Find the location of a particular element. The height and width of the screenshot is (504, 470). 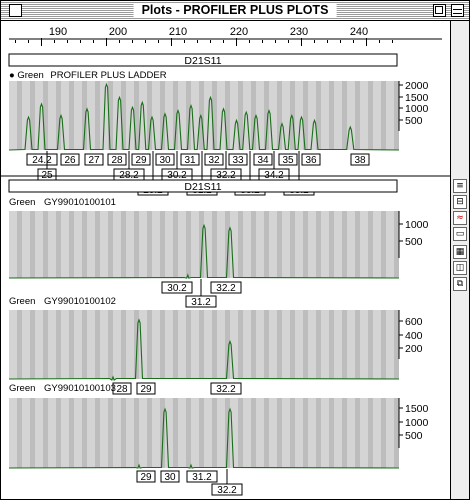

allele-label: 31.2 is located at coordinates (201, 302).